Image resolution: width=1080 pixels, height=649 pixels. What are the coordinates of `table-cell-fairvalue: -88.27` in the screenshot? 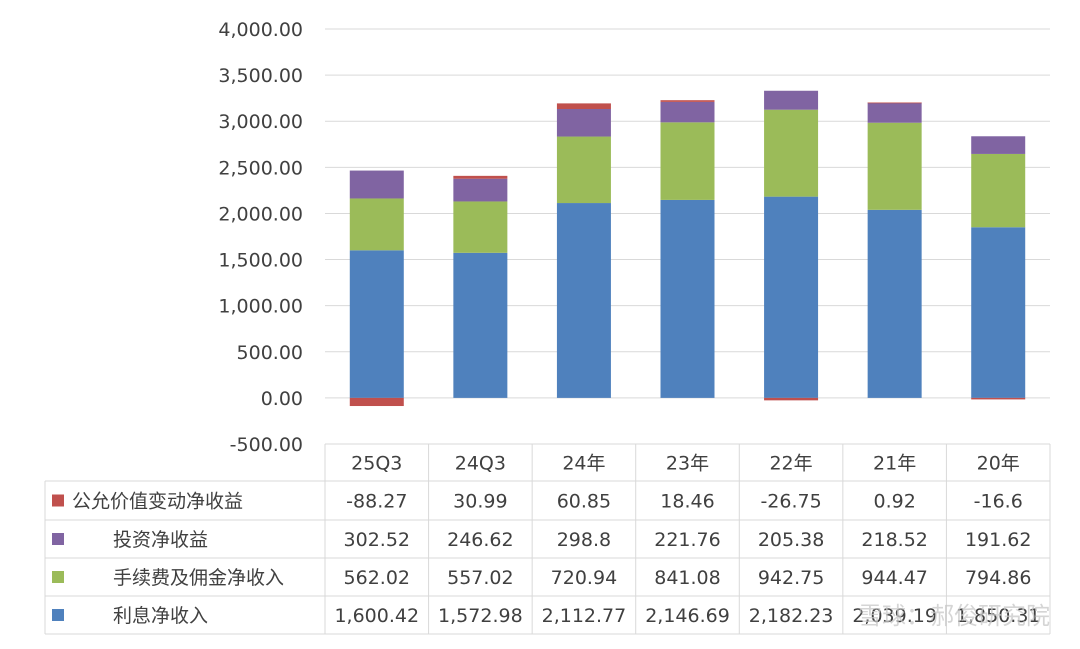 It's located at (376, 502).